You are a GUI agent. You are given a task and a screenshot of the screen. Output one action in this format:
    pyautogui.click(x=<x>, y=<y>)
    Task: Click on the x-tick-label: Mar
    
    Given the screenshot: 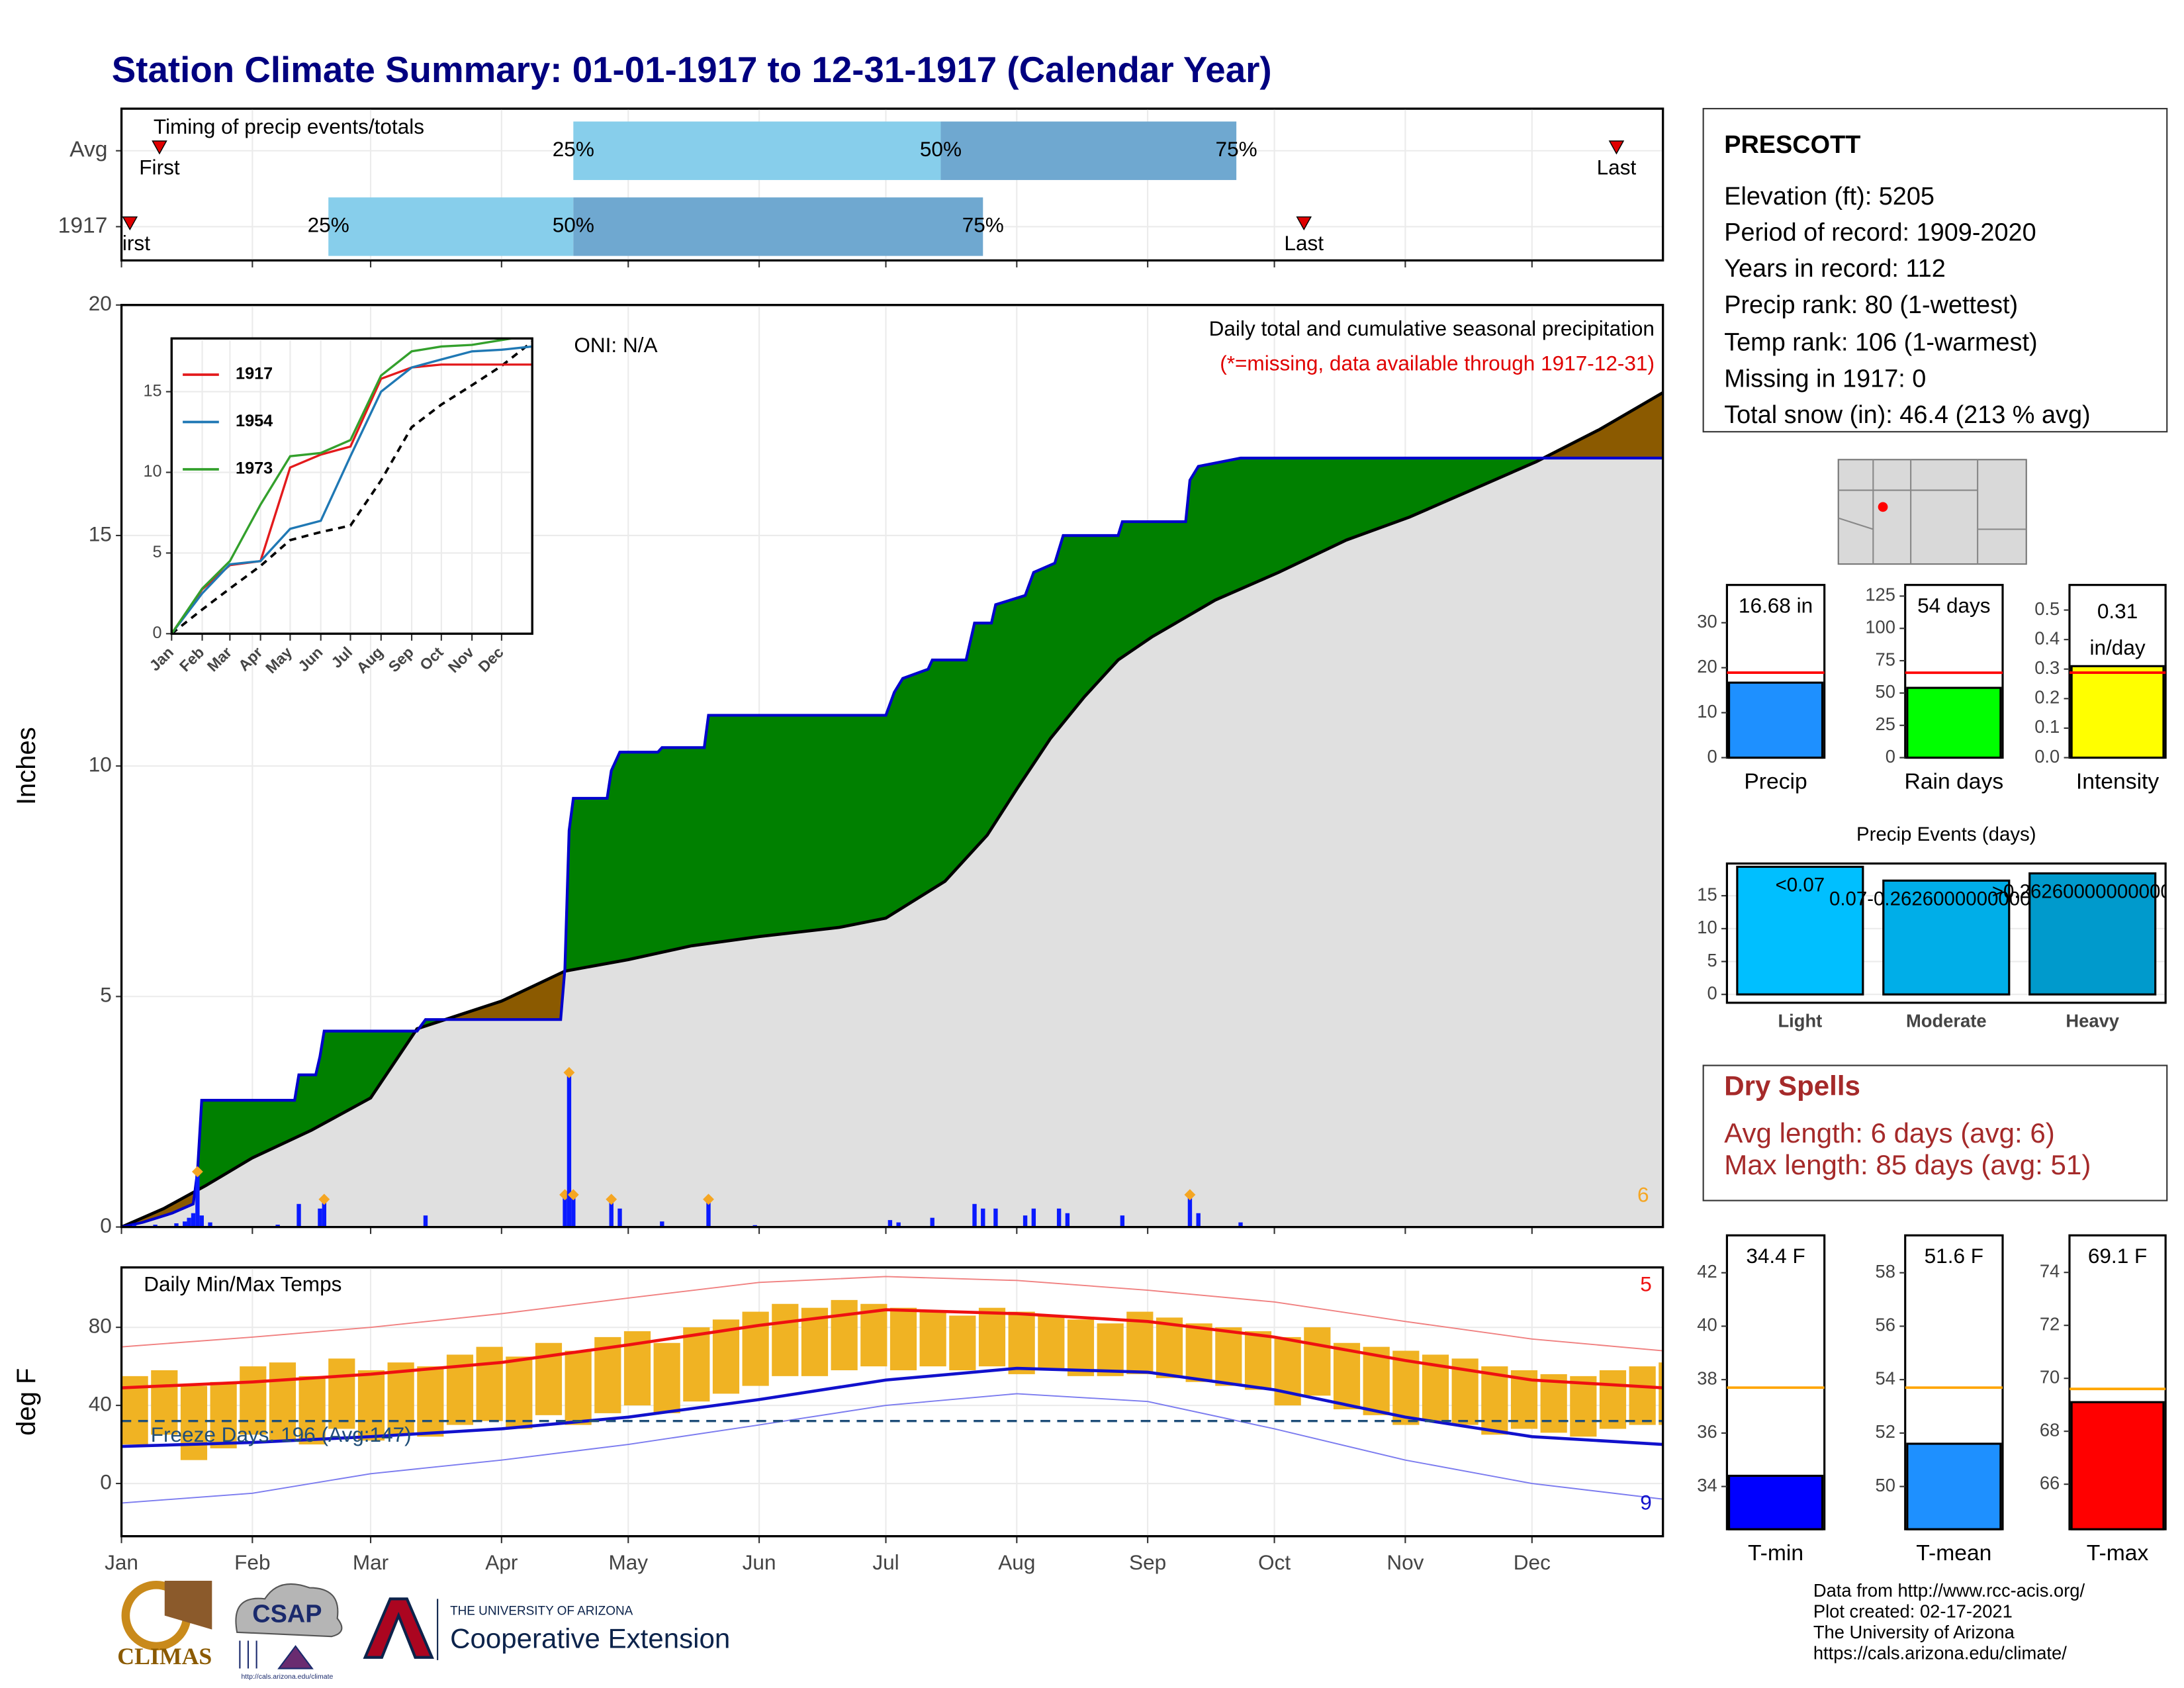 What is the action you would take?
    pyautogui.click(x=370, y=1562)
    